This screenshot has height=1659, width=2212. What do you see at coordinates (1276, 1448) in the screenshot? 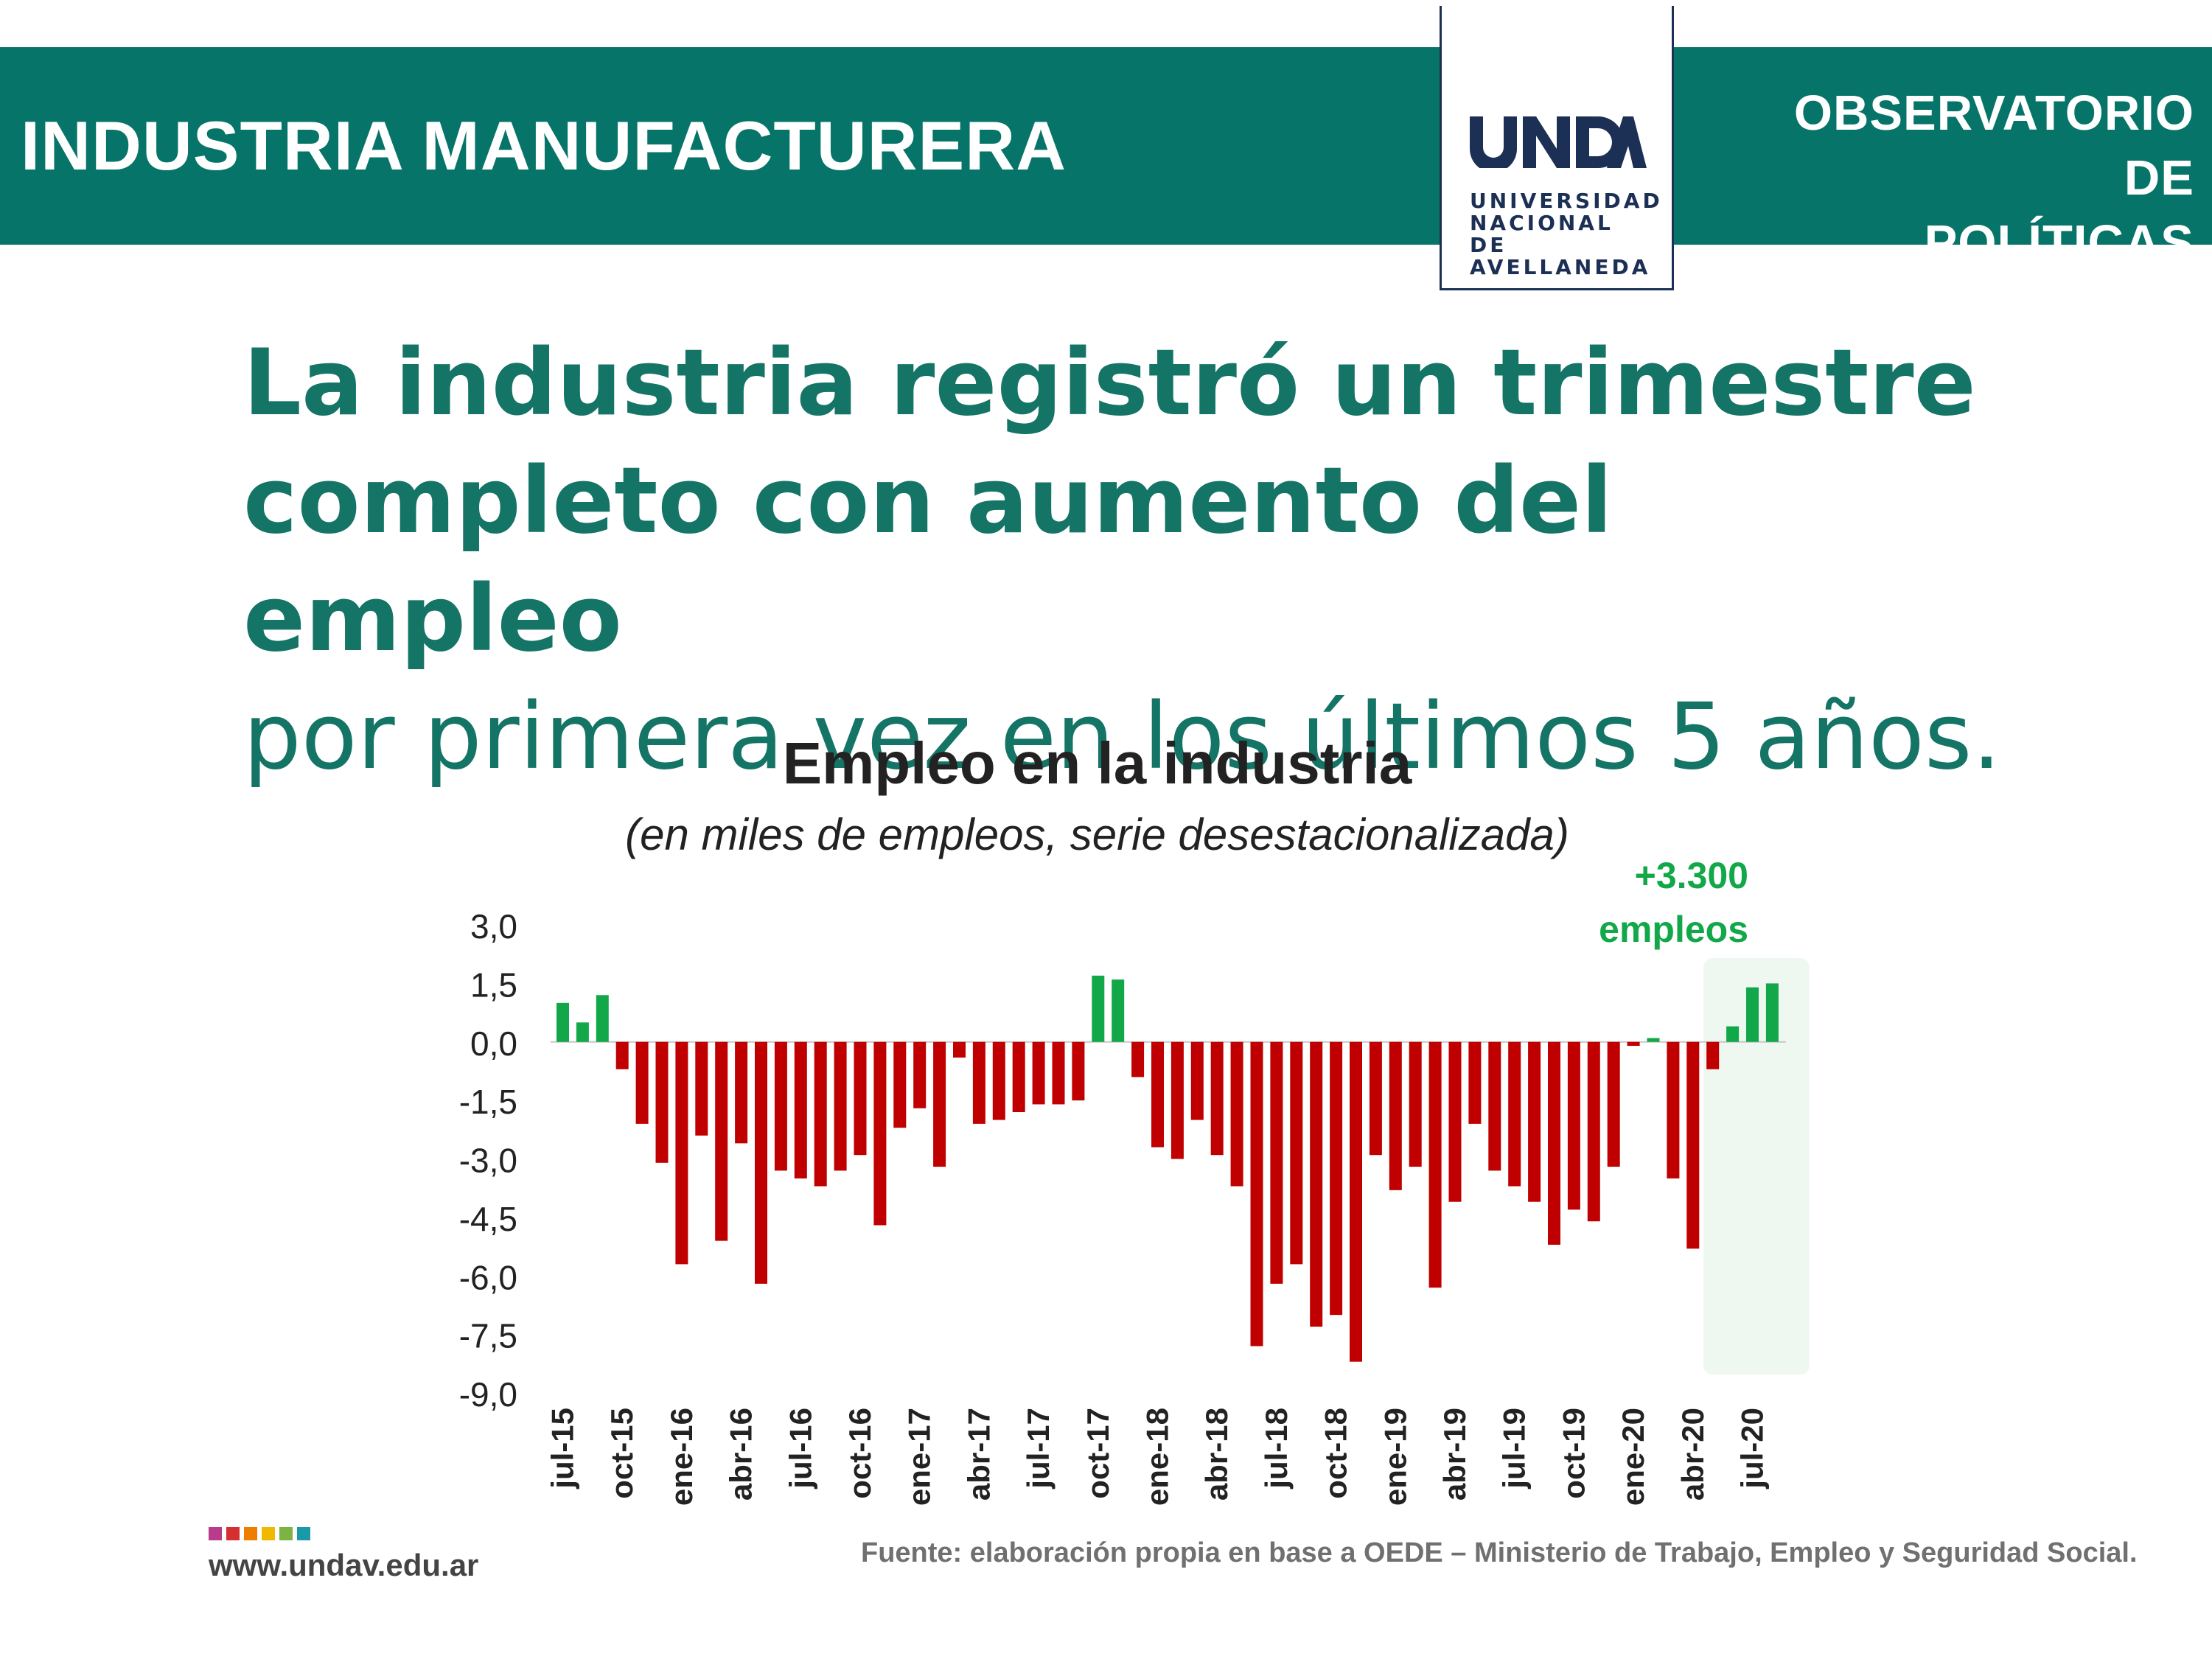
I see `x-tick-label: jul-18` at bounding box center [1276, 1448].